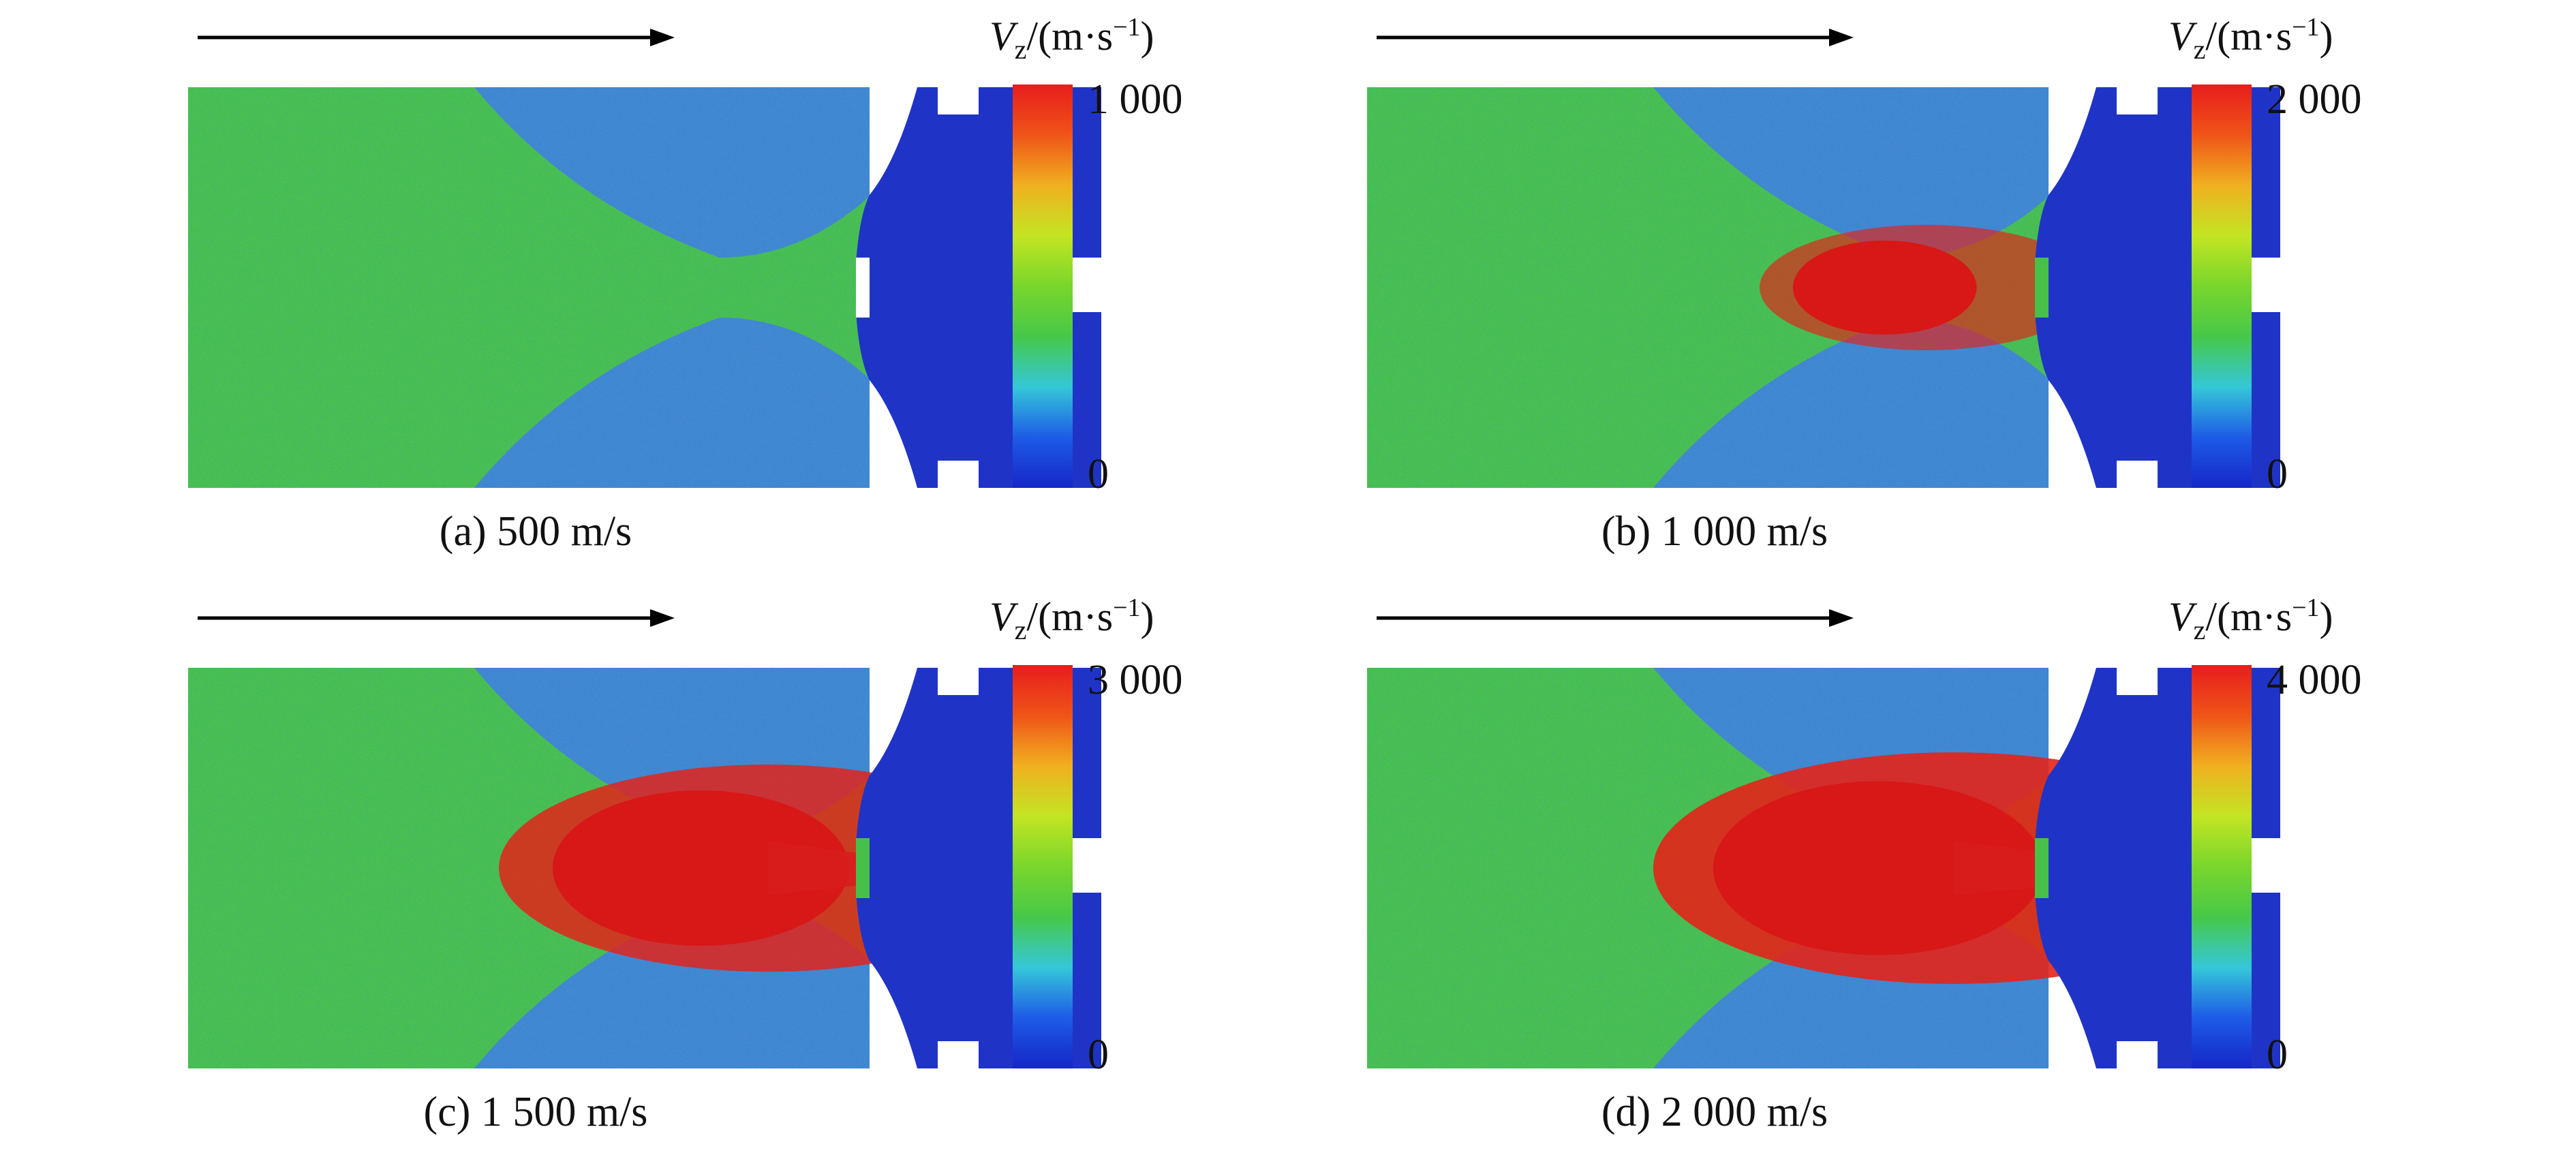  Describe the element at coordinates (535, 1112) in the screenshot. I see `panel-caption: (c) 1 500 m/s` at that location.